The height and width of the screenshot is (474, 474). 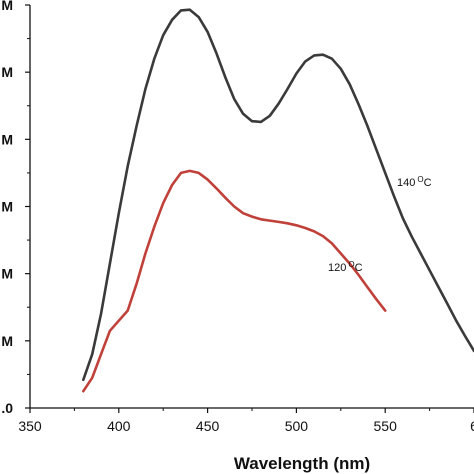 I want to click on annotation-120c-unit: C, so click(x=359, y=268).